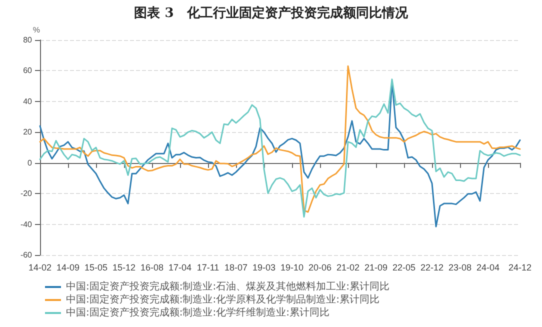 Image resolution: width=542 pixels, height=327 pixels. Describe the element at coordinates (236, 267) in the screenshot. I see `x-tick-label: 18-07` at that location.